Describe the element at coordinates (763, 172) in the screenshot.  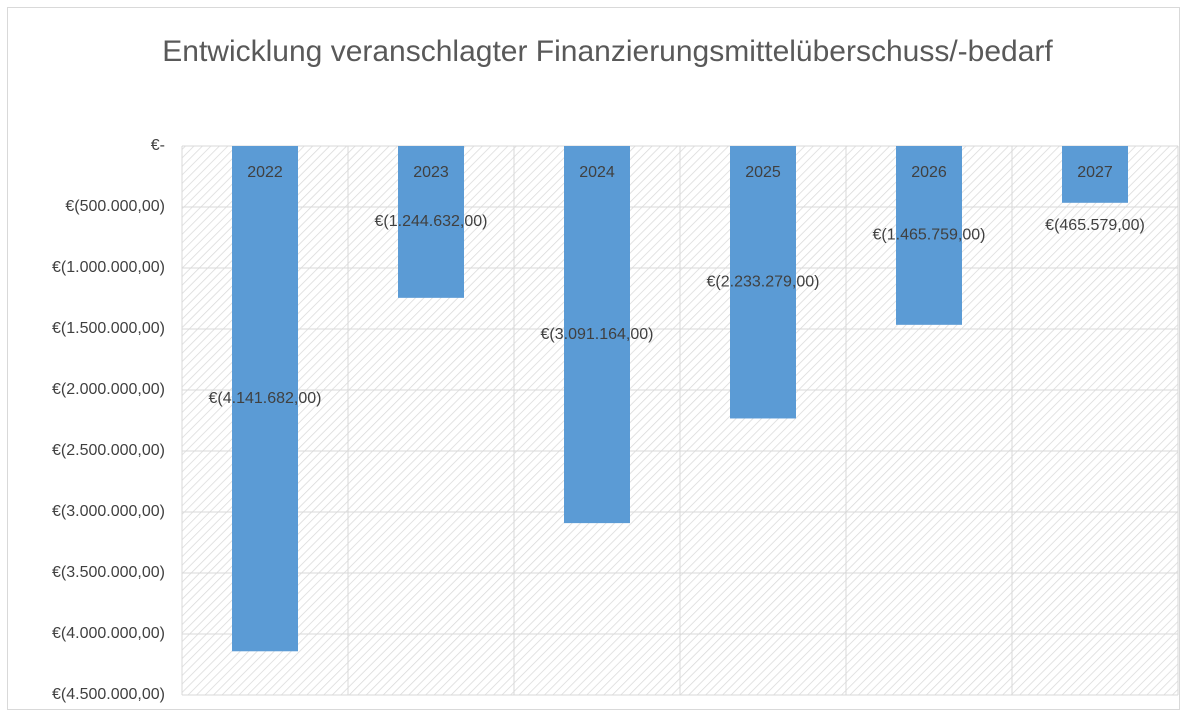
I see `category-label: 2025` at that location.